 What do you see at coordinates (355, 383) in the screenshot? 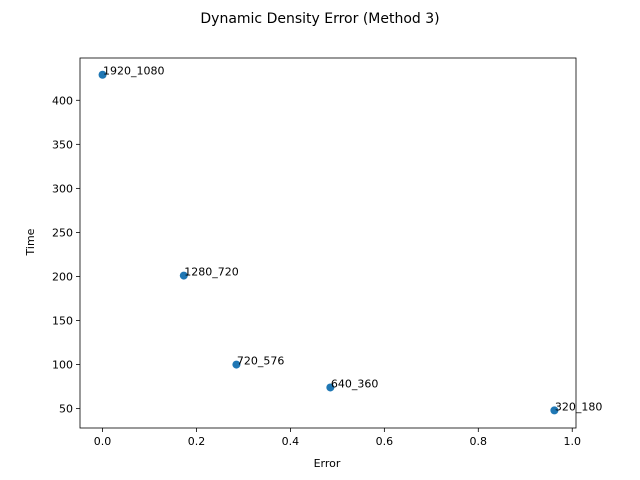
I see `point-label: 640_360` at bounding box center [355, 383].